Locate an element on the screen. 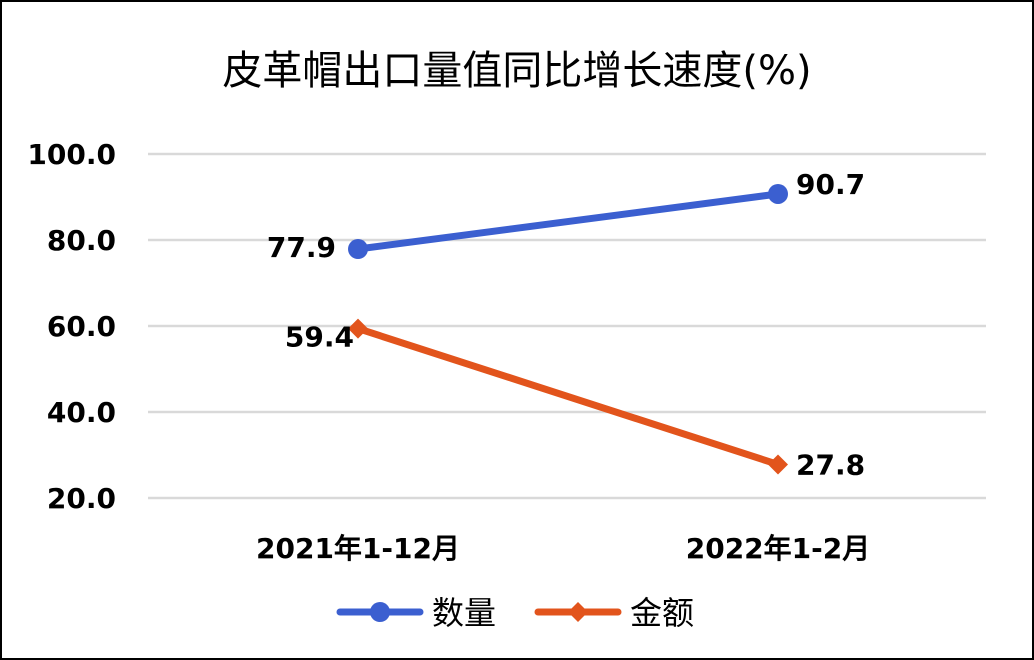  y-axis: 100.0 80.0 60.0 40.0 20.0 is located at coordinates (71, 326).